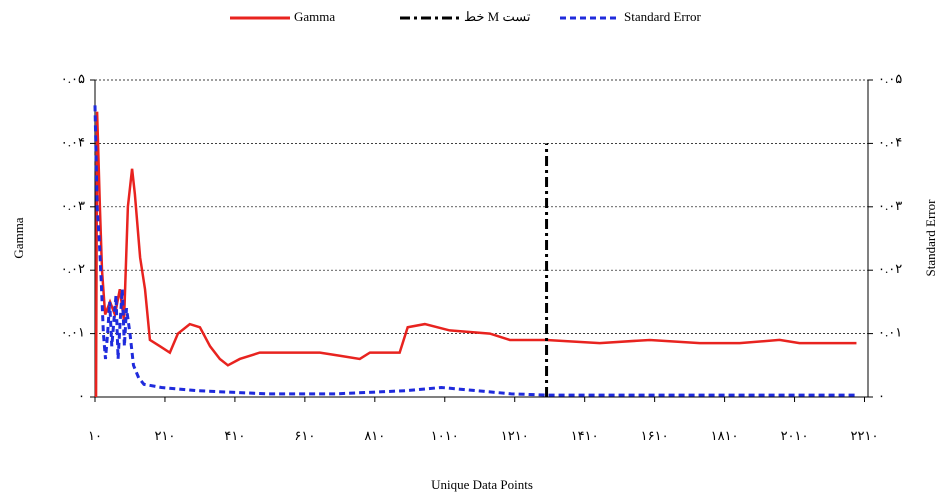 This screenshot has height=495, width=944. I want to click on x-tick-label: ۸۱۰, so click(374, 435).